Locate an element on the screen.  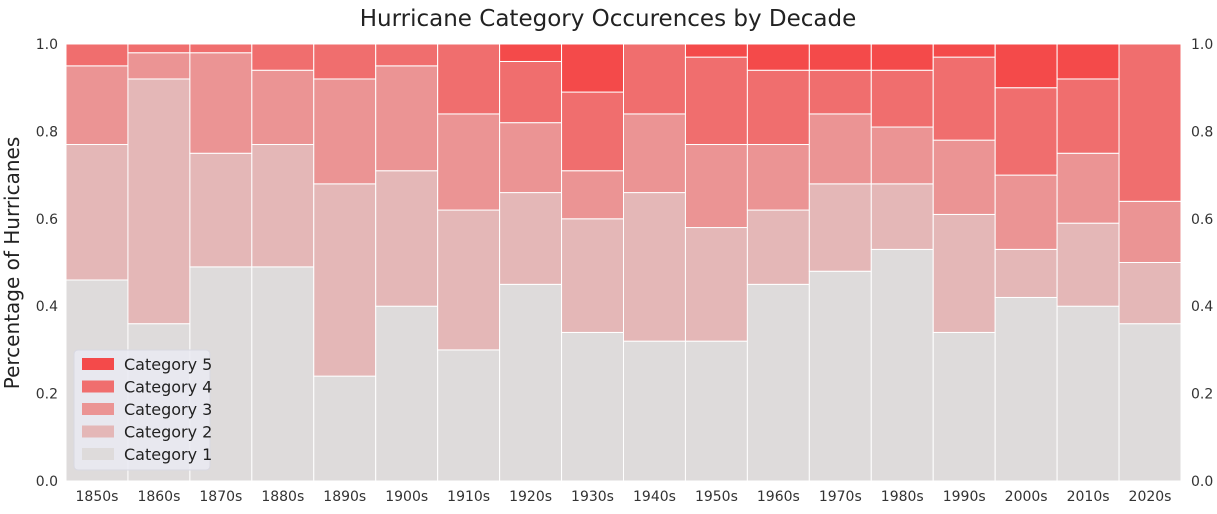
x-tick-label: 1980s is located at coordinates (902, 497).